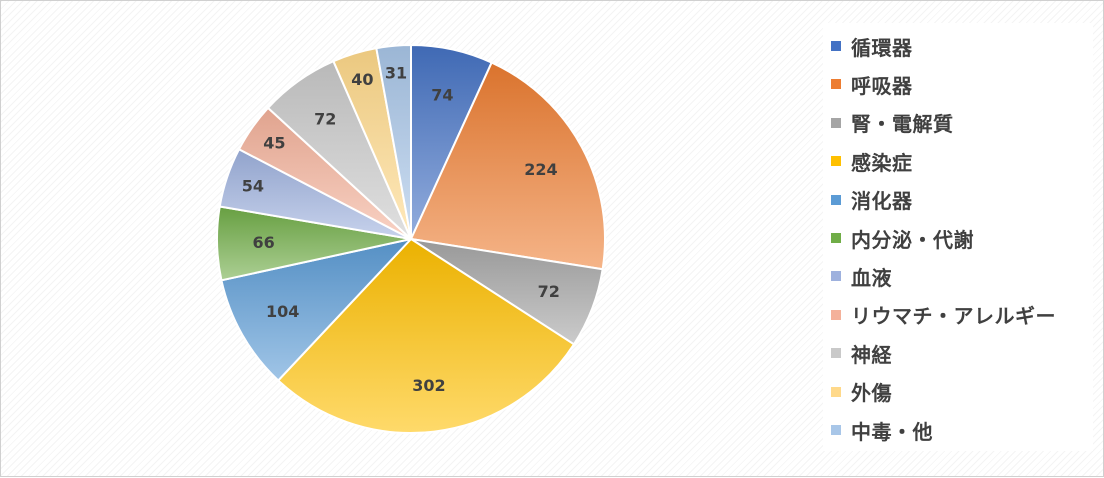 The height and width of the screenshot is (478, 1104). What do you see at coordinates (442, 94) in the screenshot?
I see `data-label: 74` at bounding box center [442, 94].